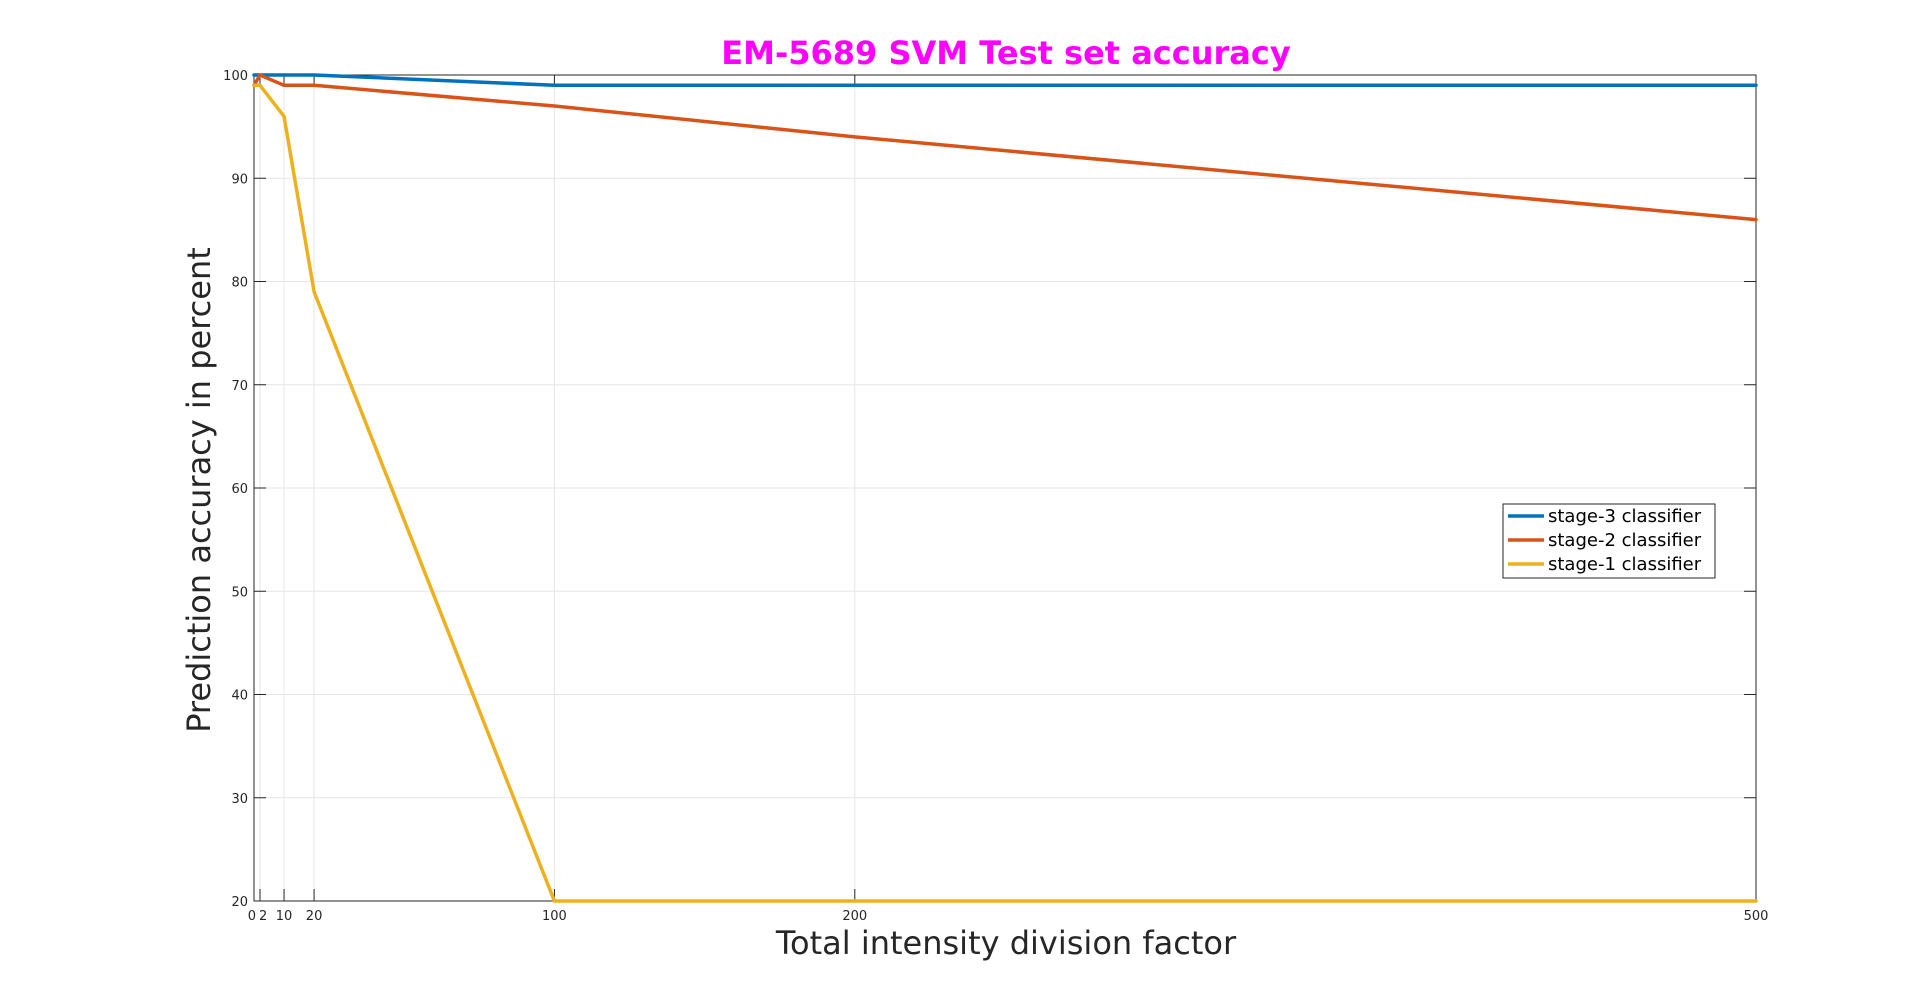 Image resolution: width=1920 pixels, height=1001 pixels. What do you see at coordinates (1006, 943) in the screenshot?
I see `x-axis-title: Total intensity division factor` at bounding box center [1006, 943].